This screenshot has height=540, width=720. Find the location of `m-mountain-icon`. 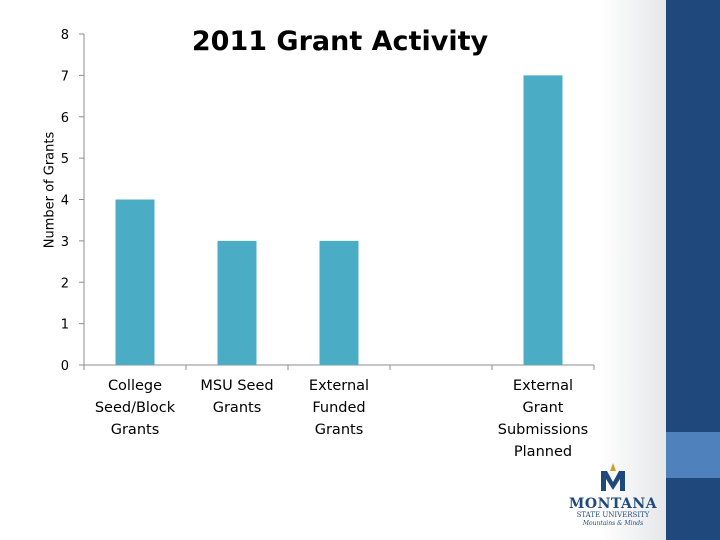

m-mountain-icon is located at coordinates (613, 477).